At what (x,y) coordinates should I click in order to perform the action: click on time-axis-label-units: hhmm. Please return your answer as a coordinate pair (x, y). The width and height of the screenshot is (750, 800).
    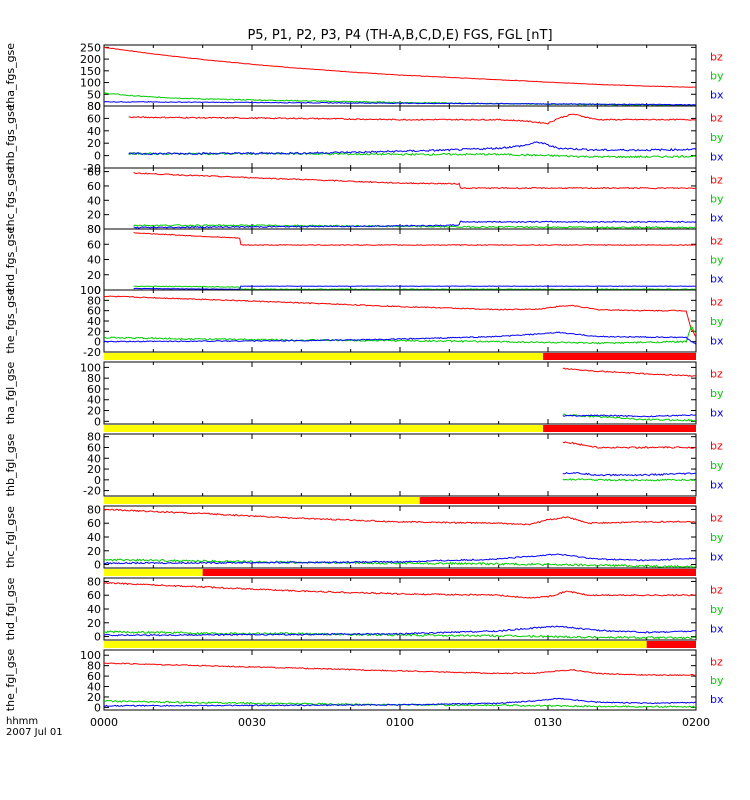
    Looking at the image, I should click on (22, 721).